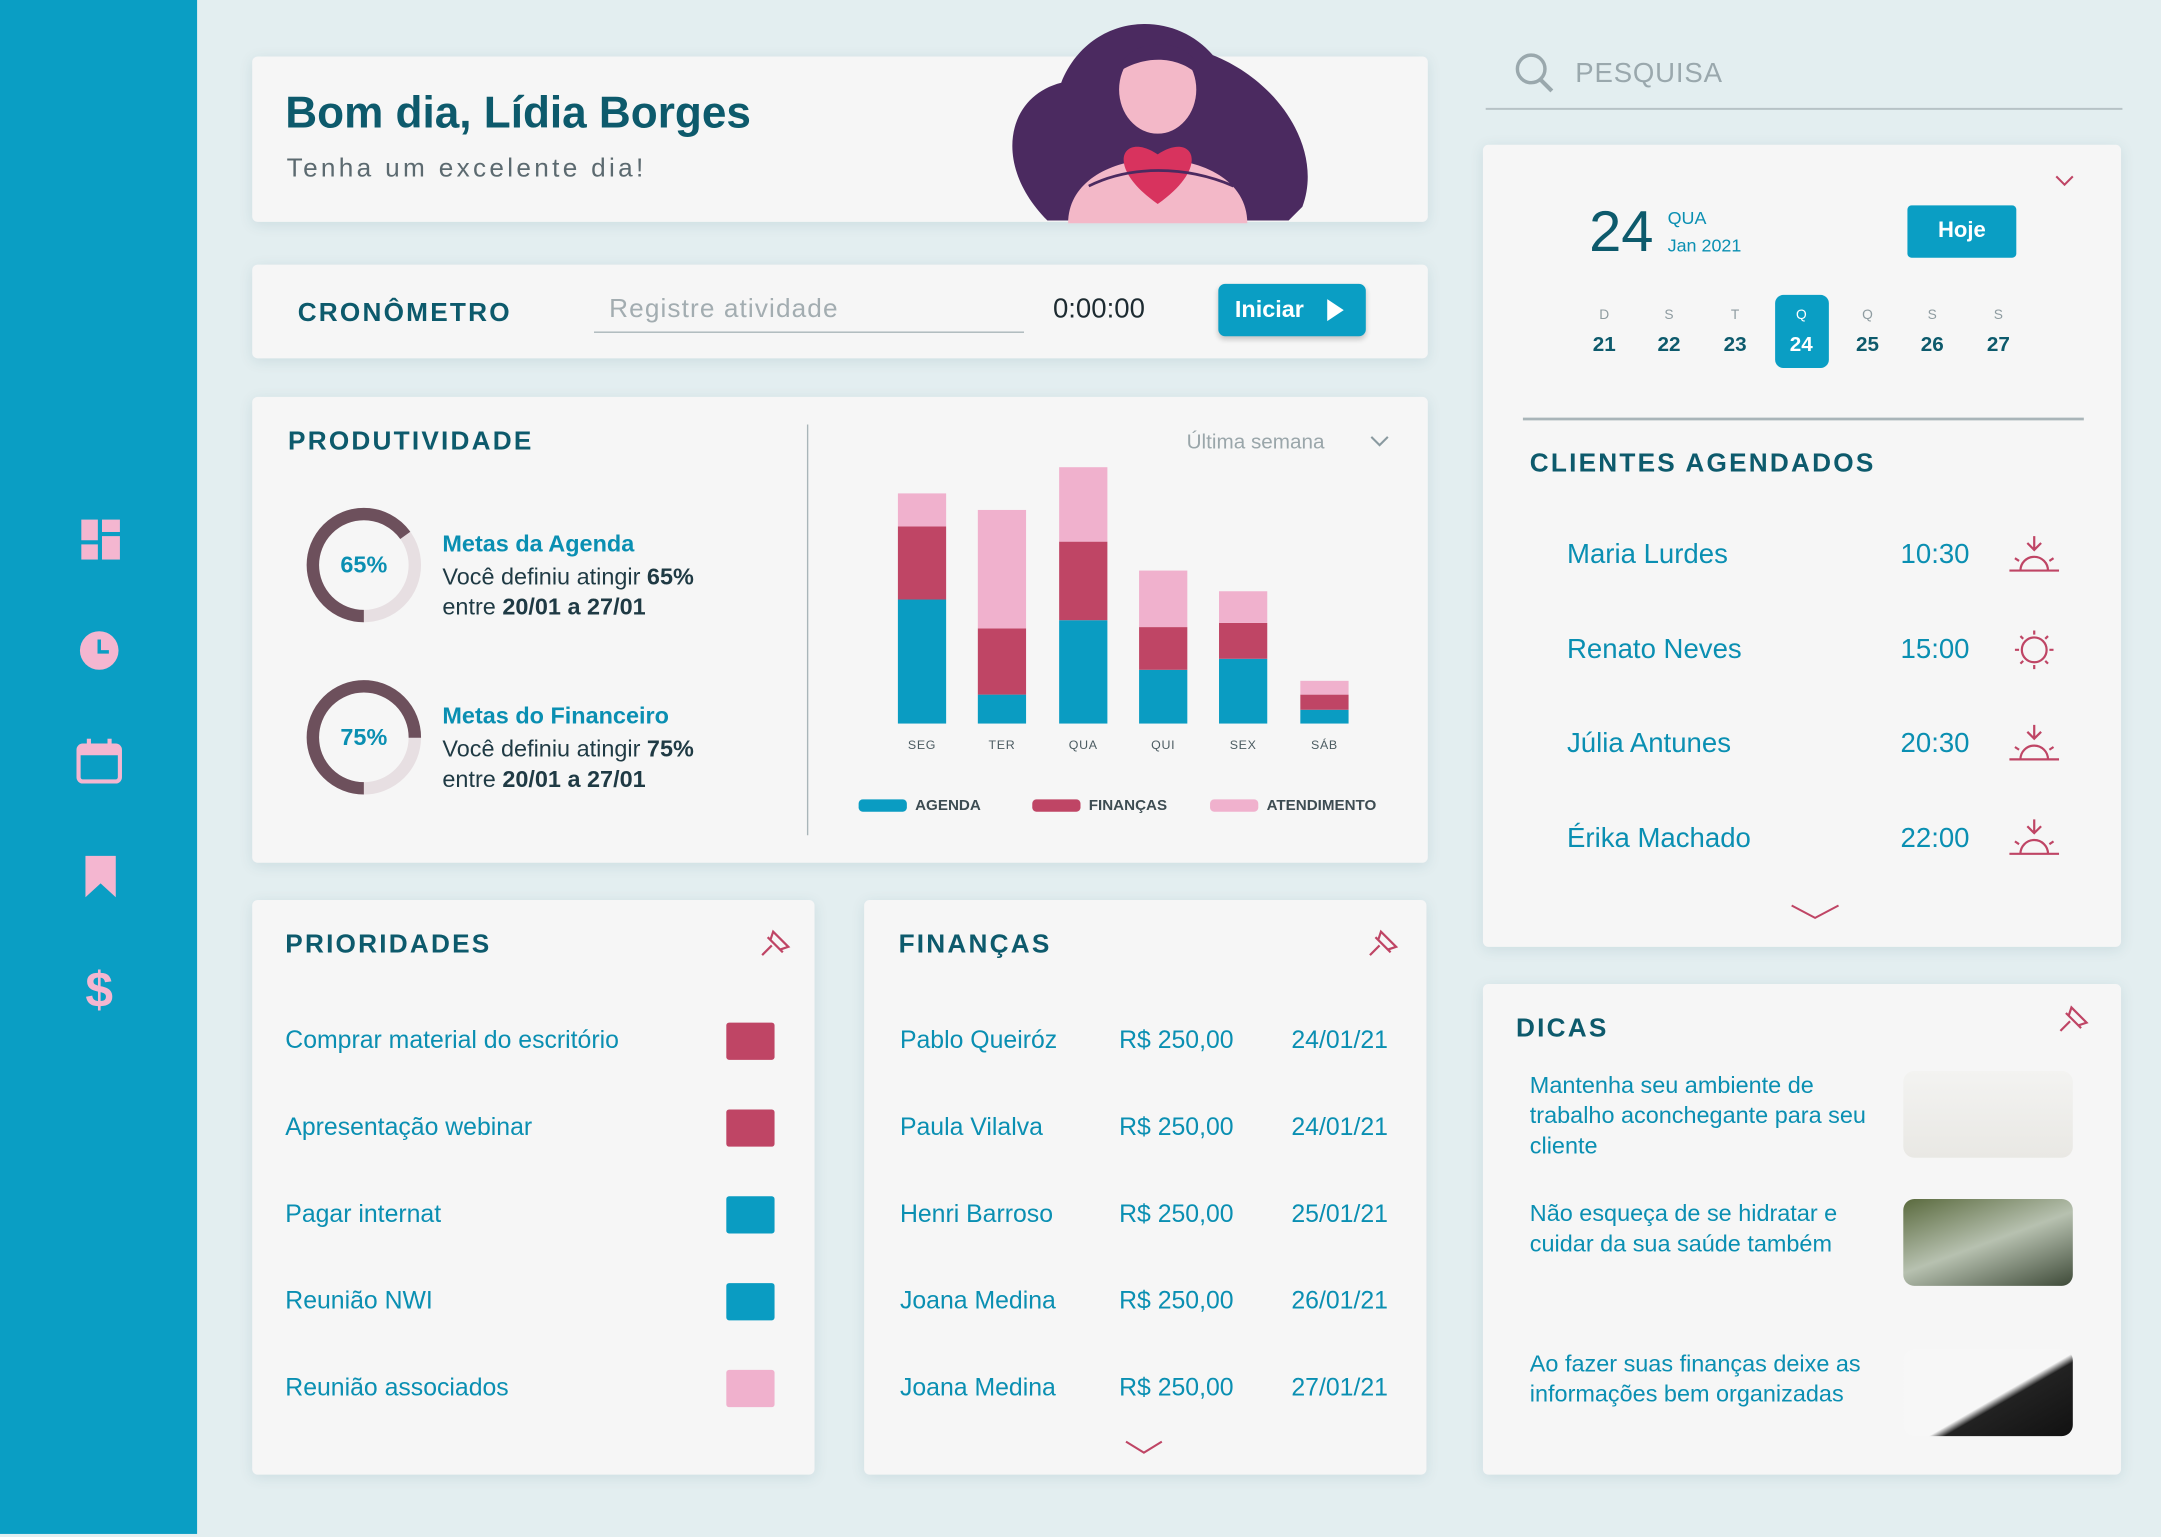 The height and width of the screenshot is (1537, 2161). Describe the element at coordinates (1243, 745) in the screenshot. I see `x-tick-label: SEX` at that location.